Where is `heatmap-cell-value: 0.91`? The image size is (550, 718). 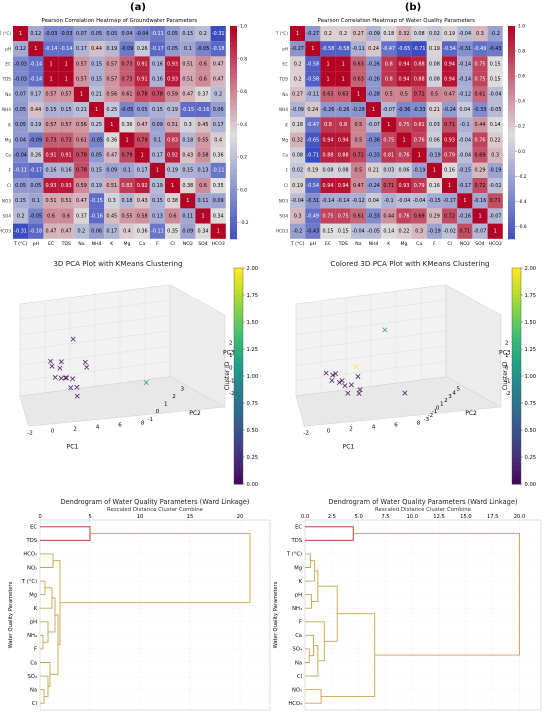
heatmap-cell-value: 0.91 is located at coordinates (142, 80).